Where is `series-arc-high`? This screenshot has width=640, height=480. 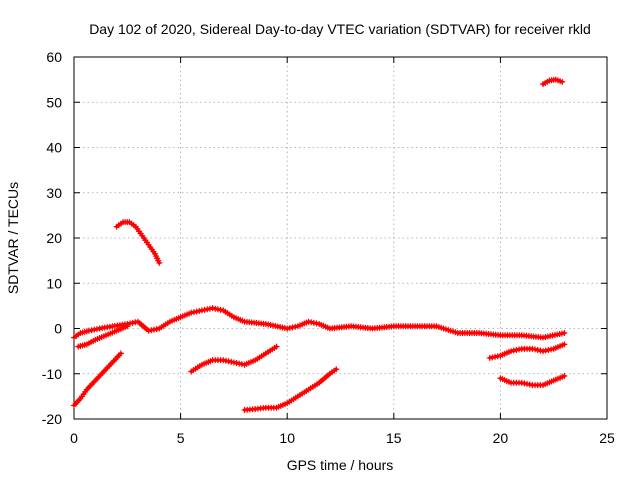
series-arc-high is located at coordinates (138, 242).